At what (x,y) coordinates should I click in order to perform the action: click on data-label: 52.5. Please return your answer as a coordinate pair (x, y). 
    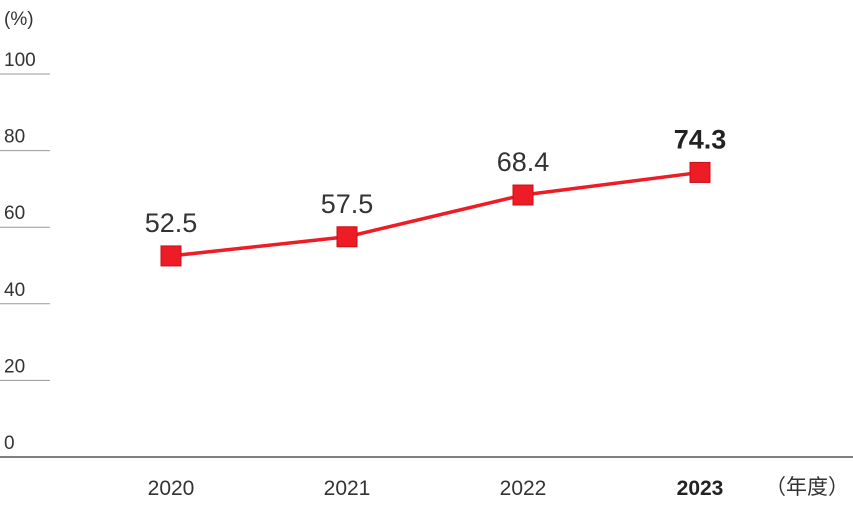
    Looking at the image, I should click on (171, 223).